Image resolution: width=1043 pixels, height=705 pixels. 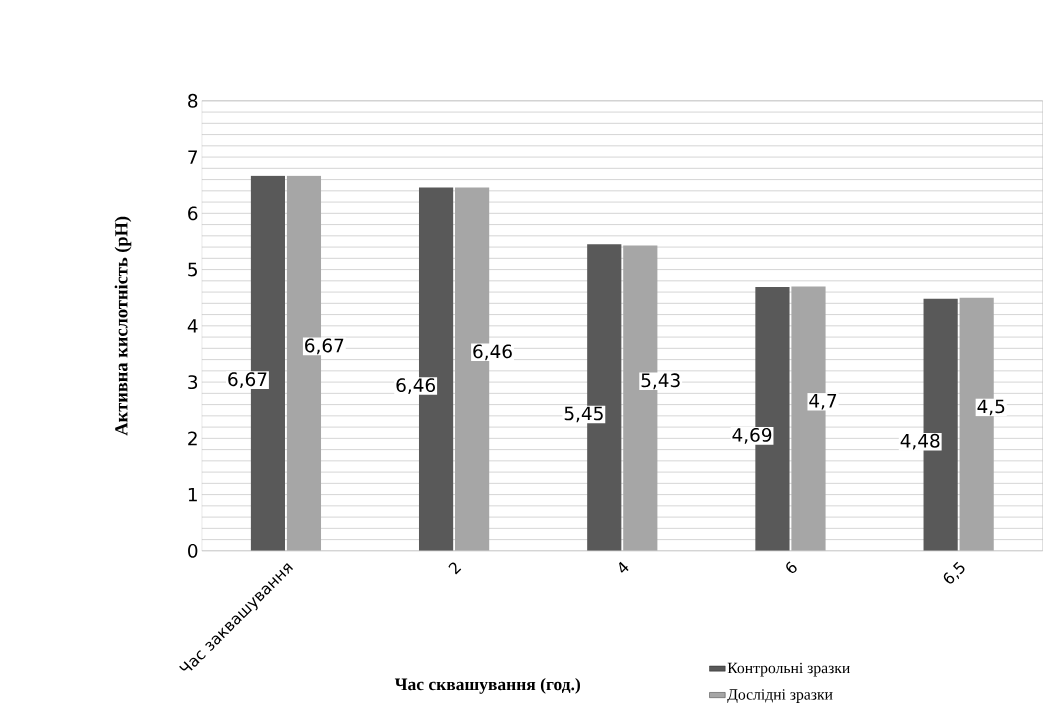 I want to click on y-tick-label: 4, so click(x=192, y=326).